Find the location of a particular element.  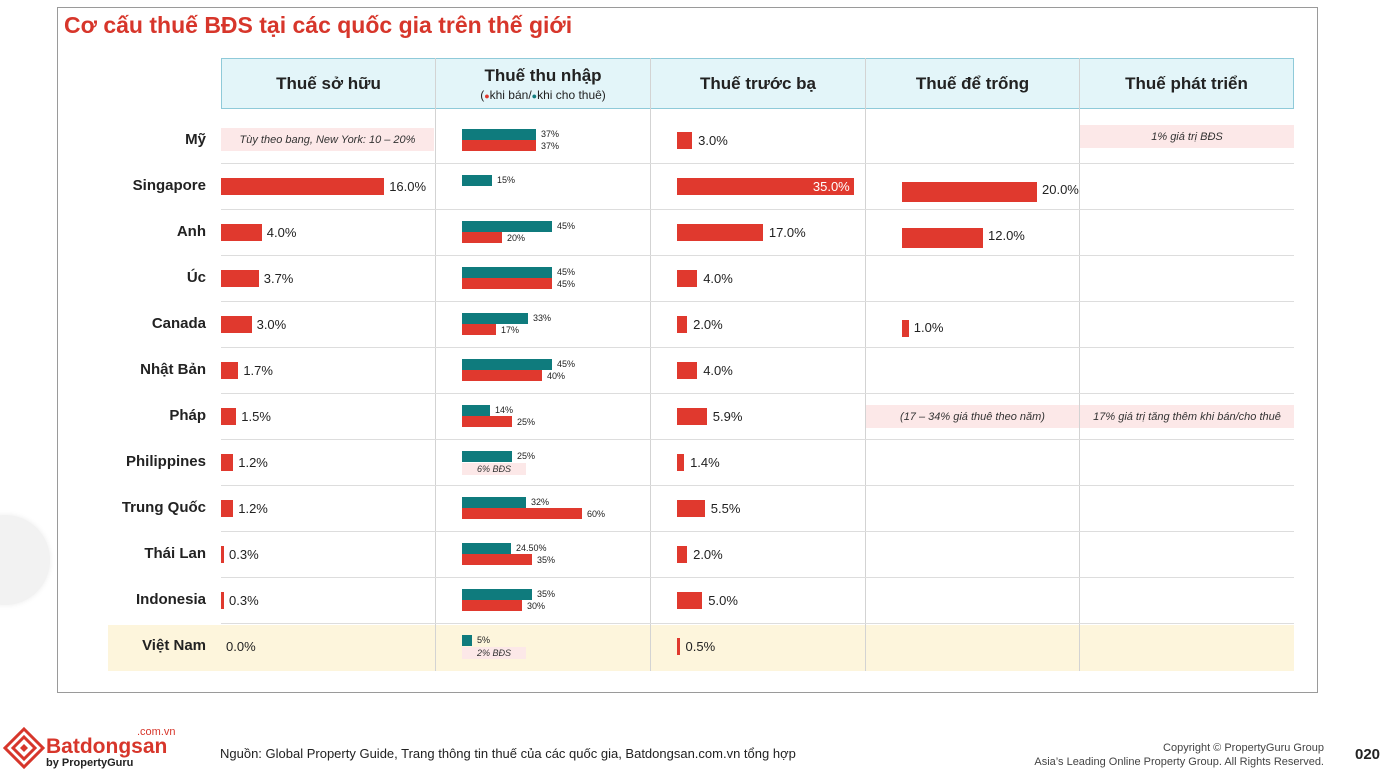

registration-value-label: 1.4% is located at coordinates (705, 462).